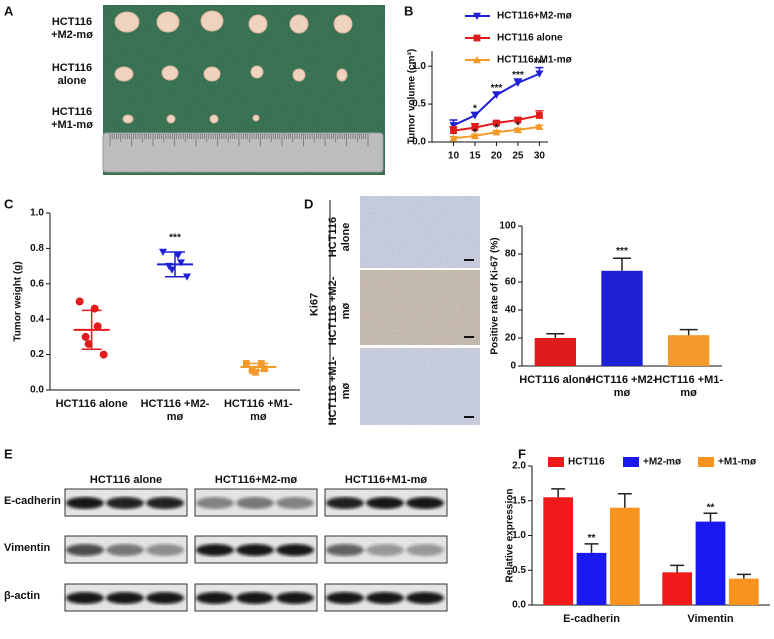 This screenshot has height=639, width=774. What do you see at coordinates (737, 462) in the screenshot?
I see `legend-label: +M1-mø` at bounding box center [737, 462].